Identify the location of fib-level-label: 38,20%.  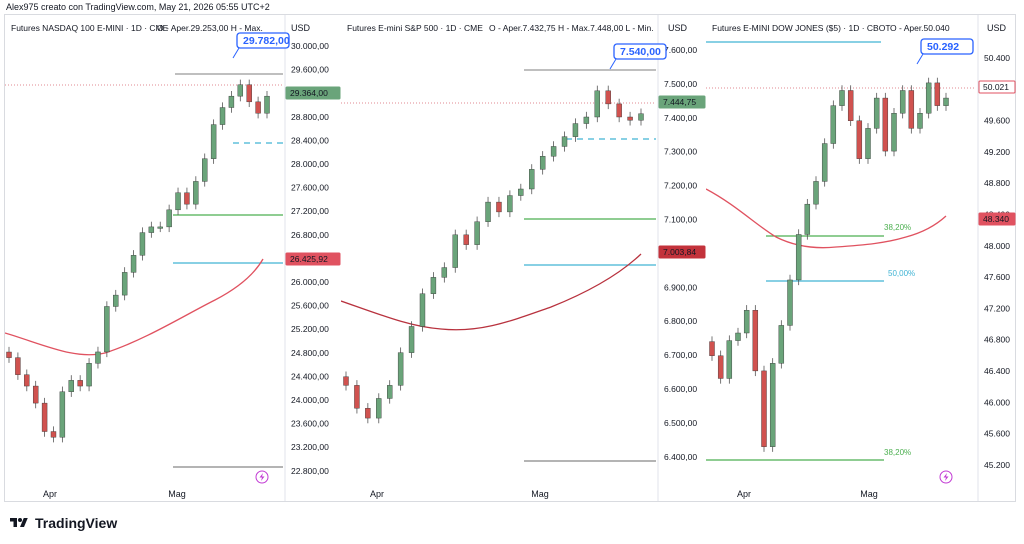
(897, 227).